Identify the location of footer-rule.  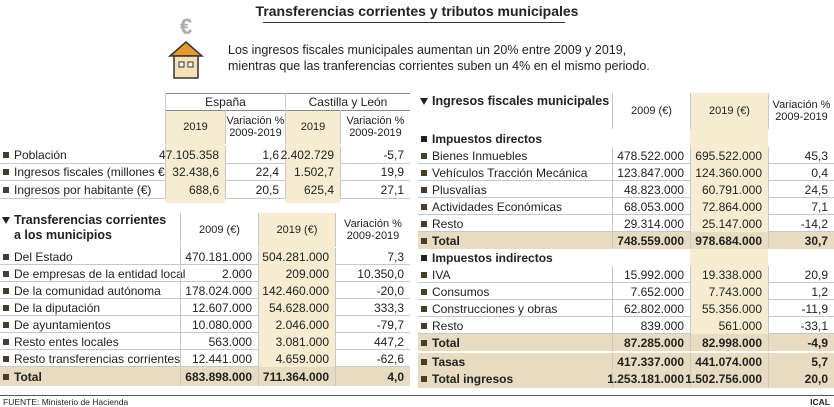
(417, 395).